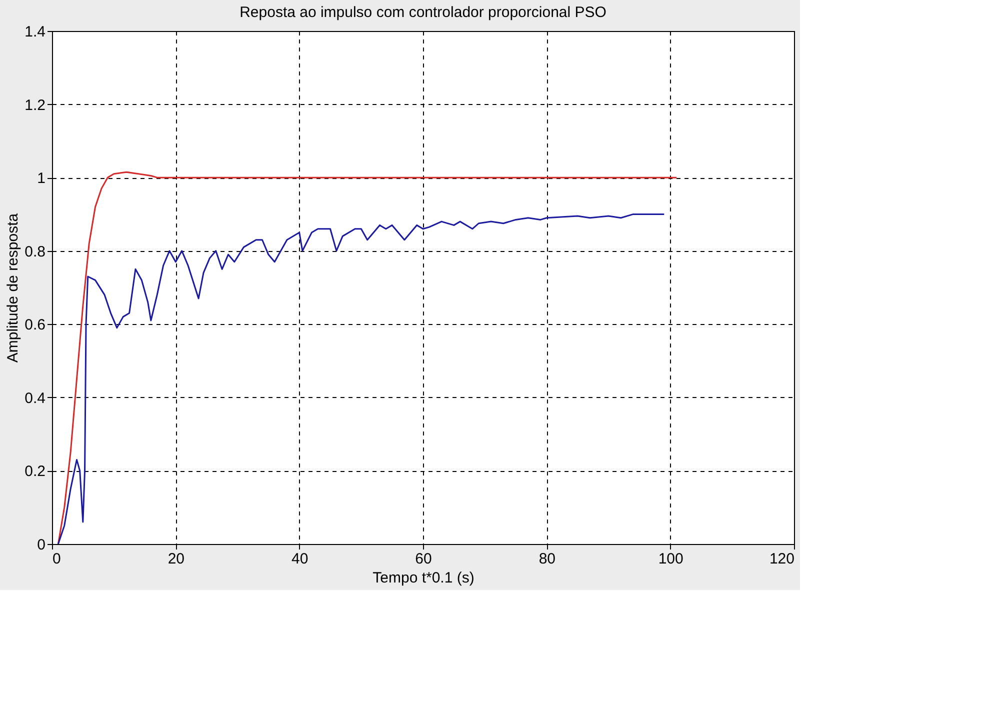  Describe the element at coordinates (423, 559) in the screenshot. I see `x-tick-label: 60` at that location.